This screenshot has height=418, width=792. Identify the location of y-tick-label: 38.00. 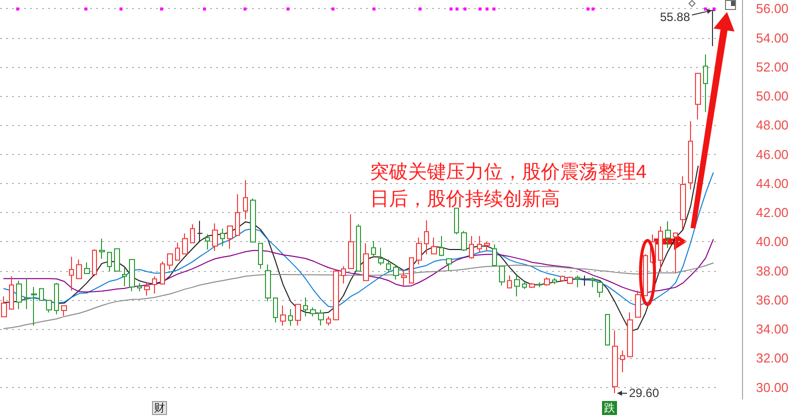
(772, 270).